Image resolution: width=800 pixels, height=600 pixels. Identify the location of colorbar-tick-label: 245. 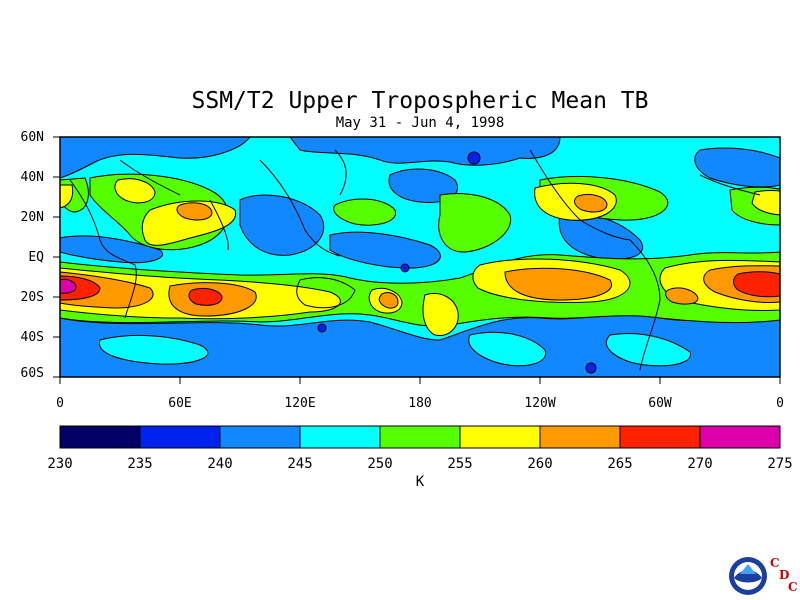
(300, 464).